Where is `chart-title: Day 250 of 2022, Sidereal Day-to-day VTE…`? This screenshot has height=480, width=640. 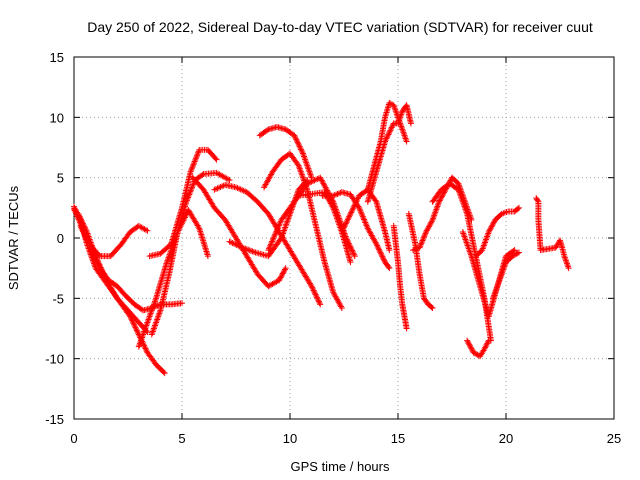 chart-title: Day 250 of 2022, Sidereal Day-to-day VTE… is located at coordinates (340, 27).